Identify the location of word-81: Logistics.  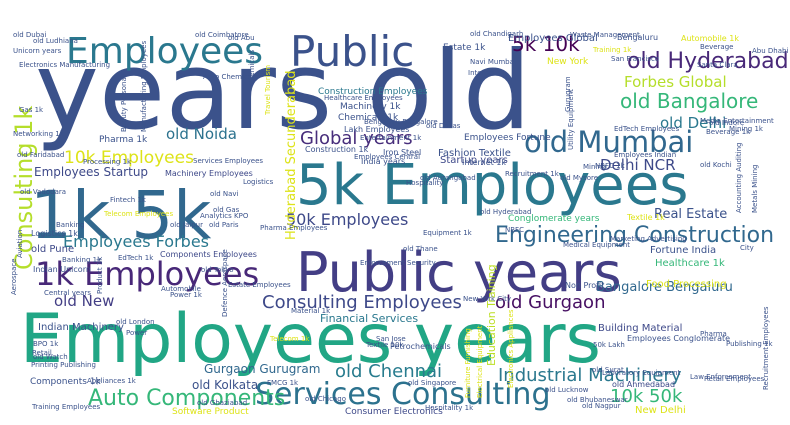
(258, 182).